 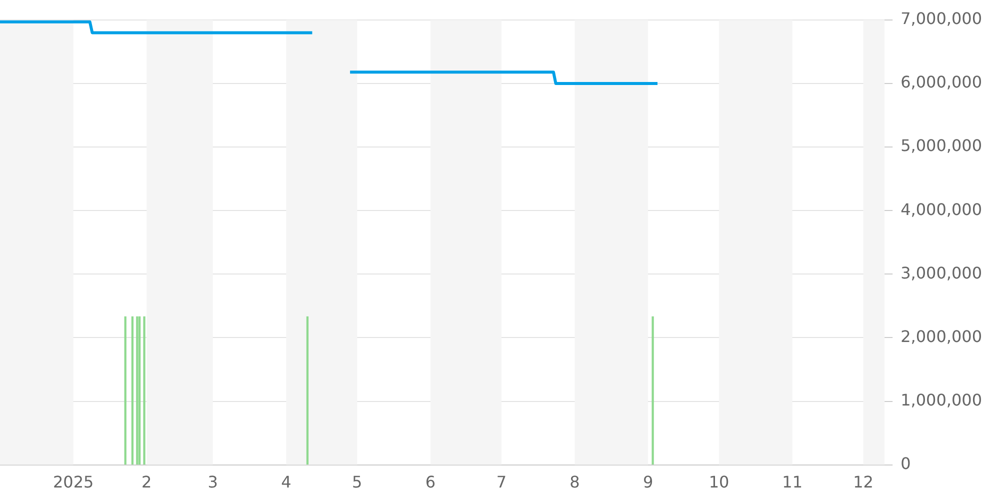 What do you see at coordinates (286, 482) in the screenshot?
I see `x-tick-label: 4` at bounding box center [286, 482].